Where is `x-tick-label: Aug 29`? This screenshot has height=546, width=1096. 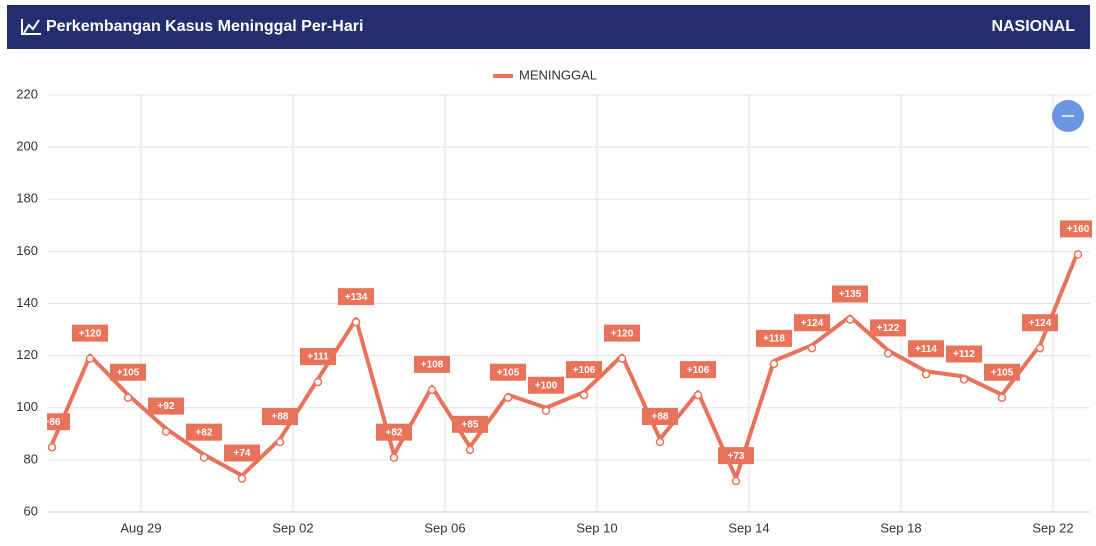
x-tick-label: Aug 29 is located at coordinates (140, 527).